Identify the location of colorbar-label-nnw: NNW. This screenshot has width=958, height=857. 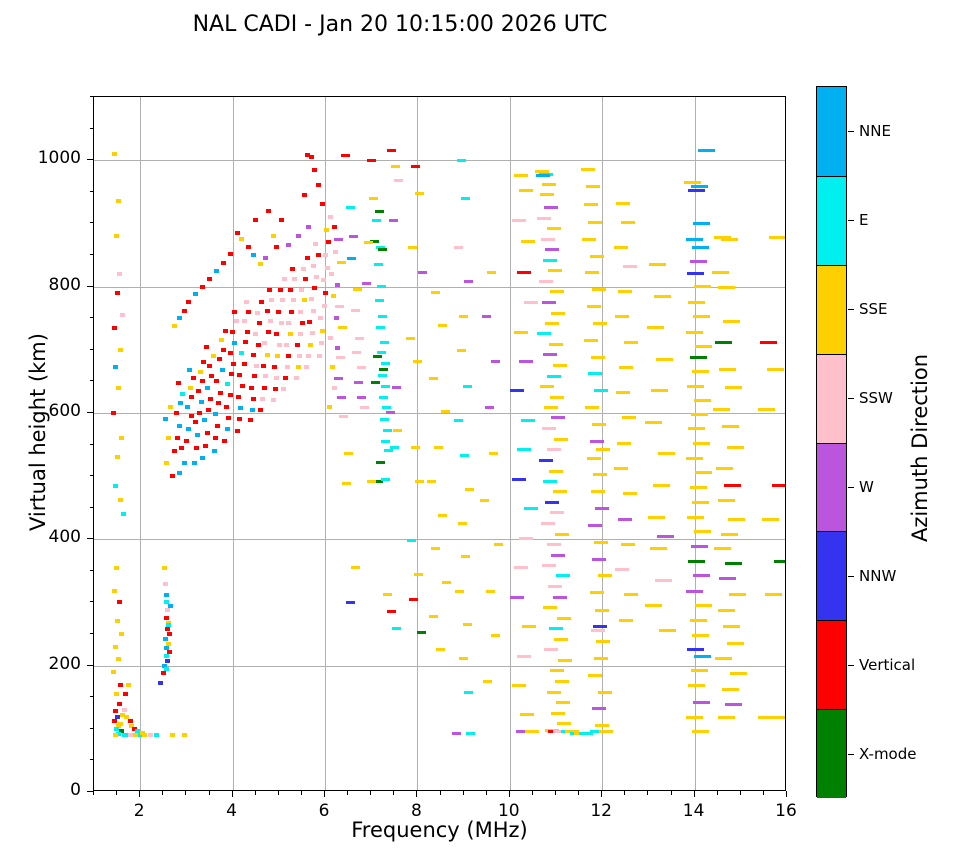
(878, 575).